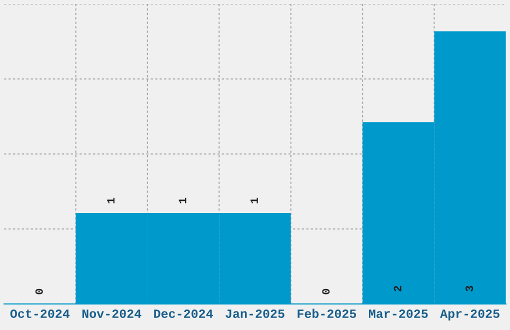  I want to click on x-tick-label: Oct-2024, so click(40, 313).